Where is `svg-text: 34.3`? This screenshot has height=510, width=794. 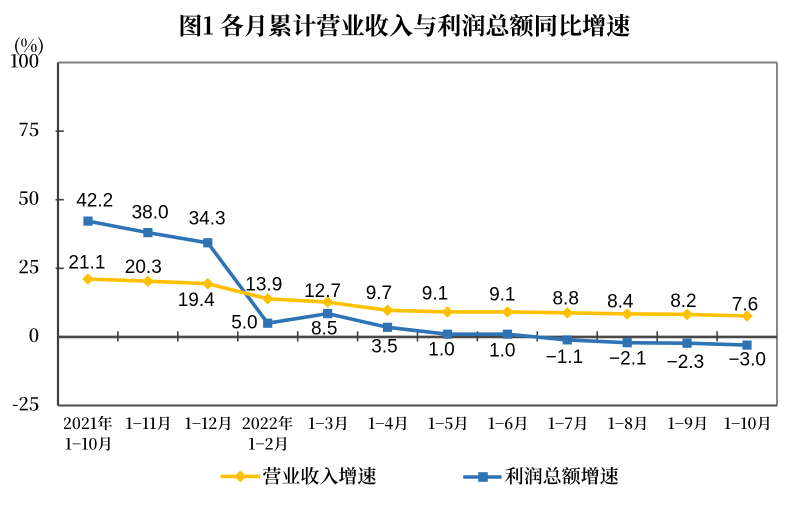
svg-text: 34.3 is located at coordinates (207, 219).